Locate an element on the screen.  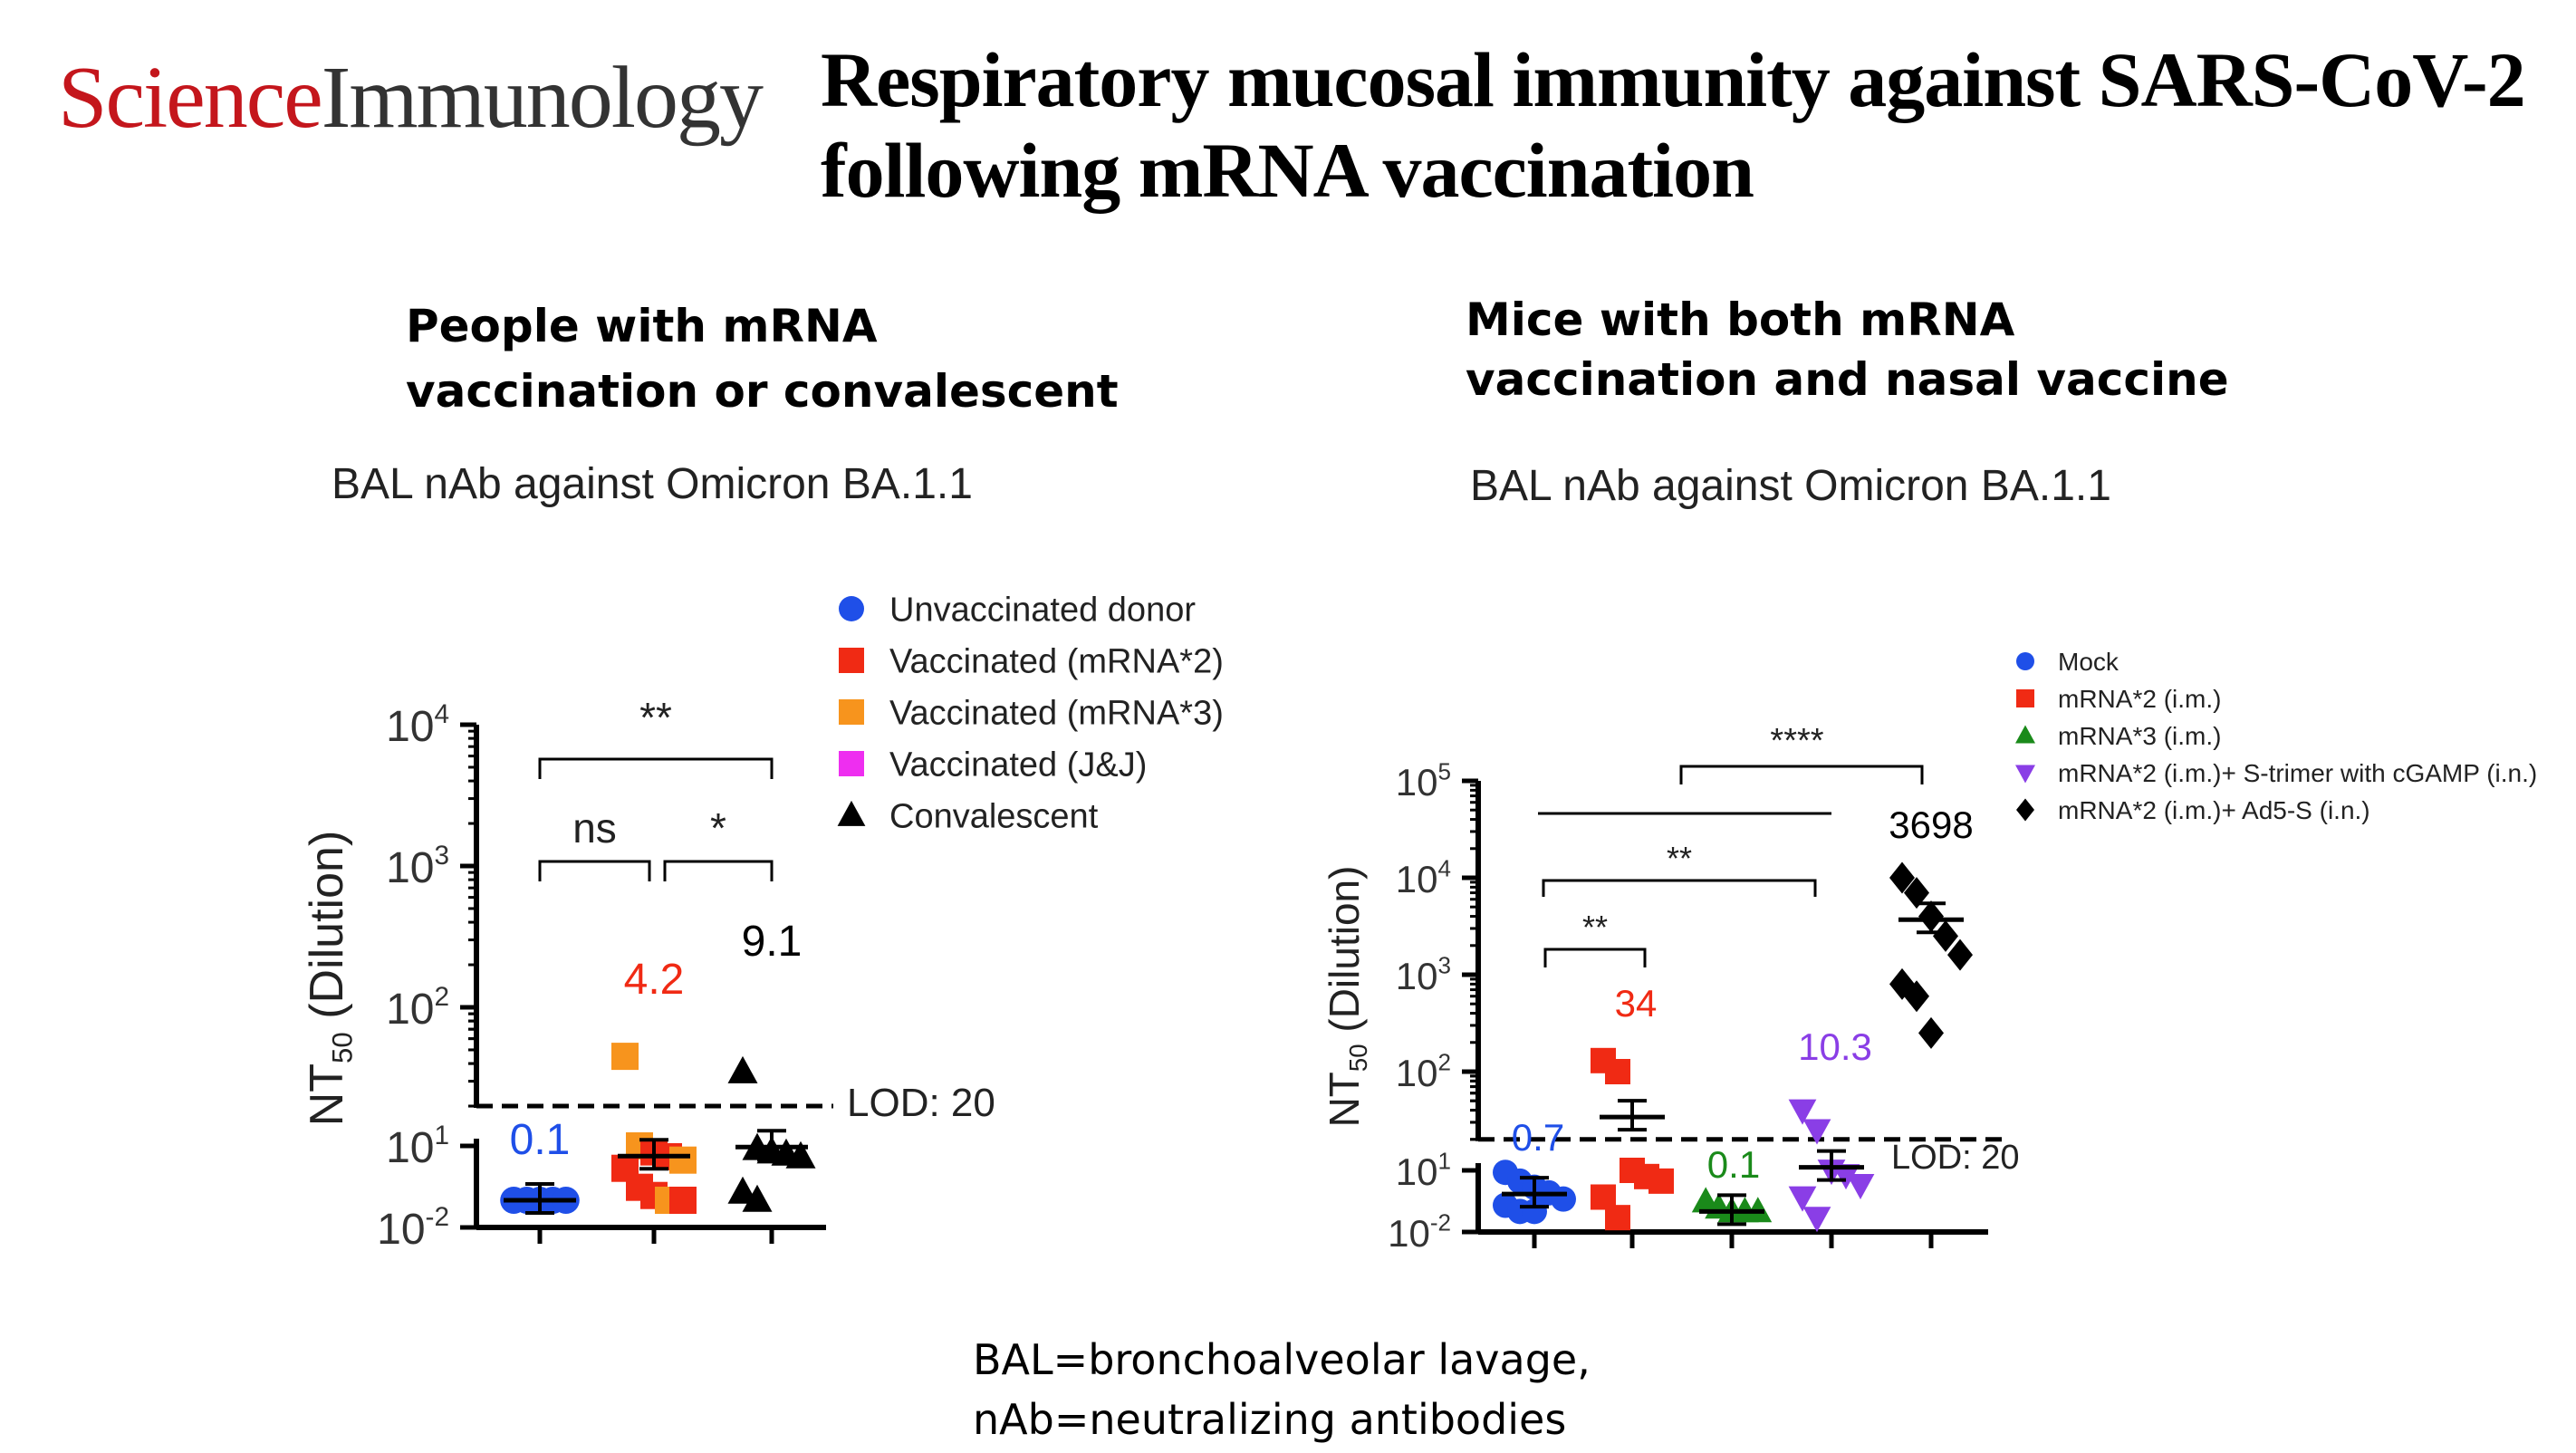
legend-label: mRNA*2 (i.m.) is located at coordinates (2139, 699).